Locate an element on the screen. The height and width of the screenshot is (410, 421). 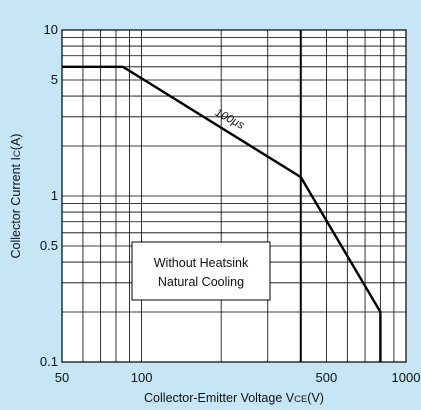
y-tick-label: 5 is located at coordinates (54, 79).